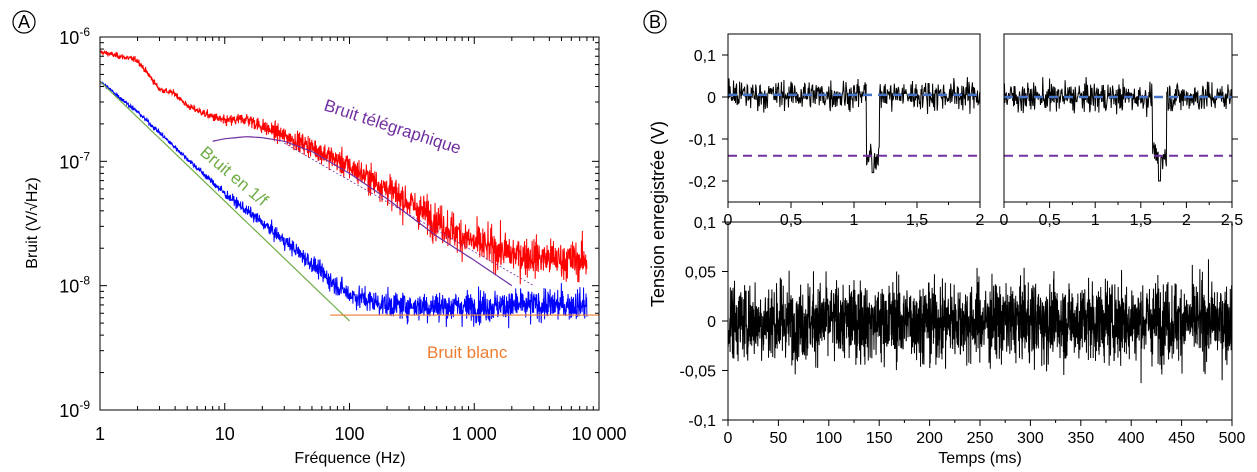 The width and height of the screenshot is (1257, 472). What do you see at coordinates (467, 352) in the screenshot?
I see `annotation-white: Bruit blanc` at bounding box center [467, 352].